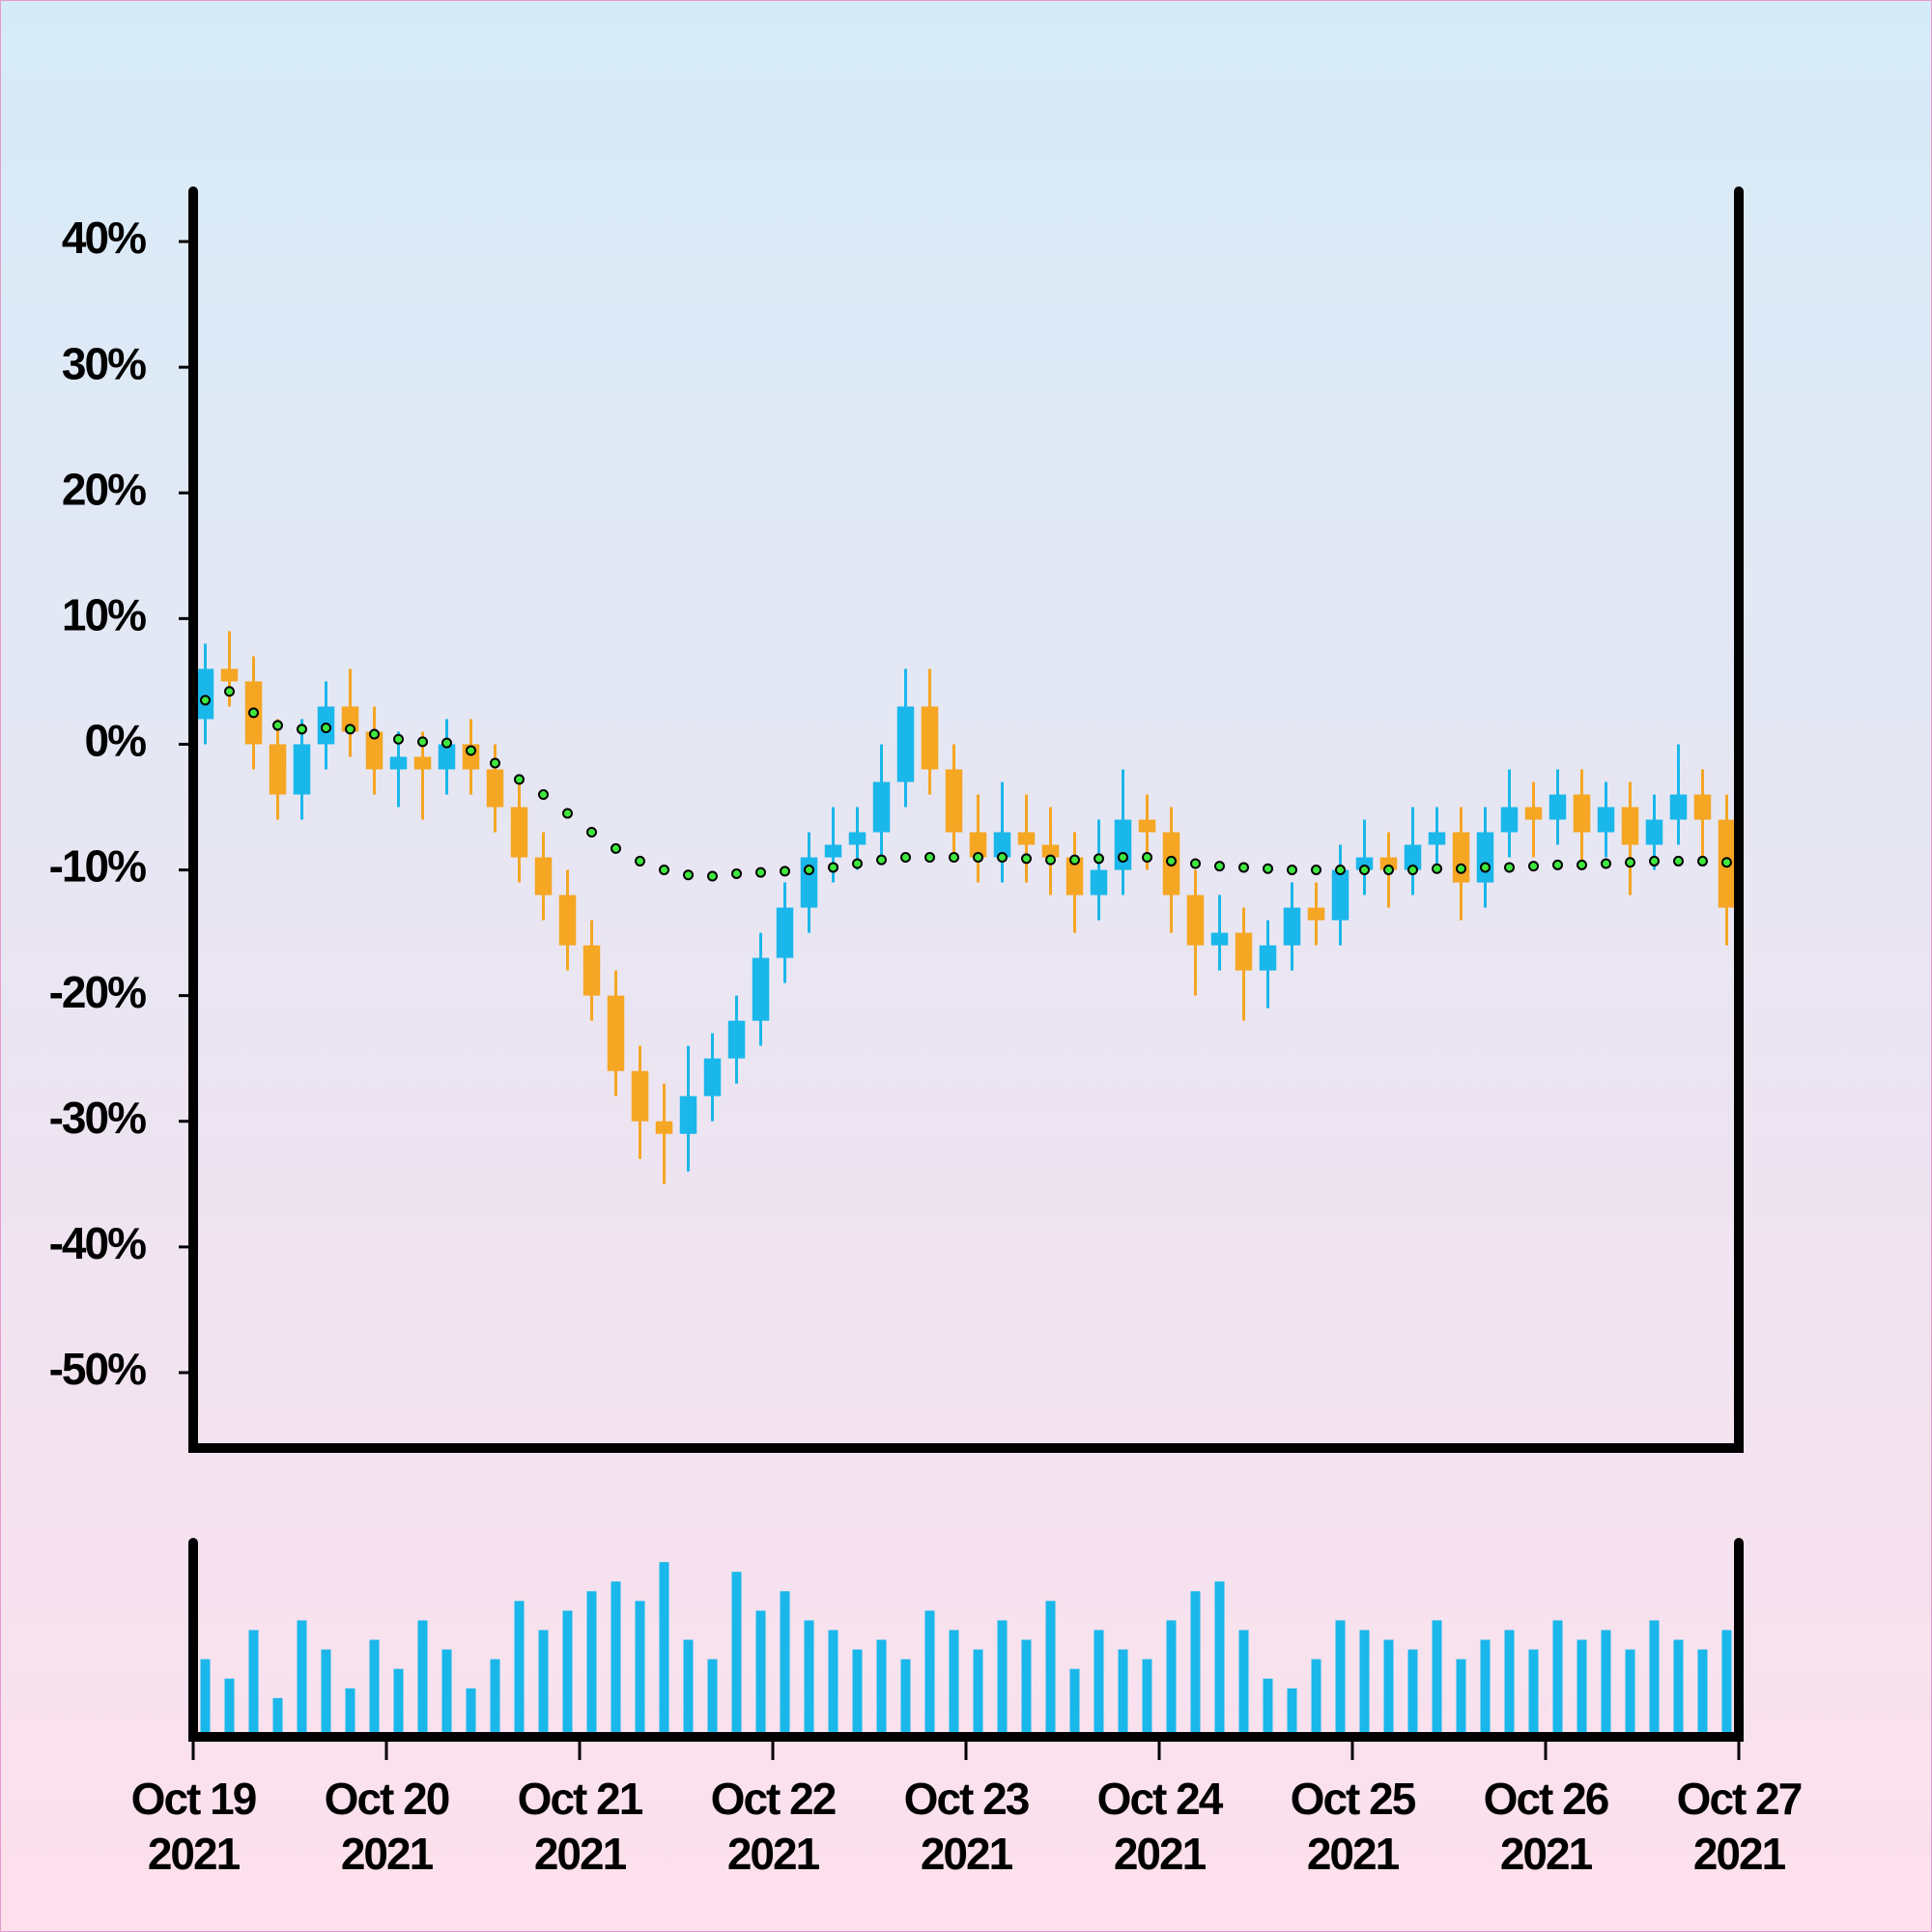  Describe the element at coordinates (193, 1799) in the screenshot. I see `x-tick-label: Oct 19` at that location.